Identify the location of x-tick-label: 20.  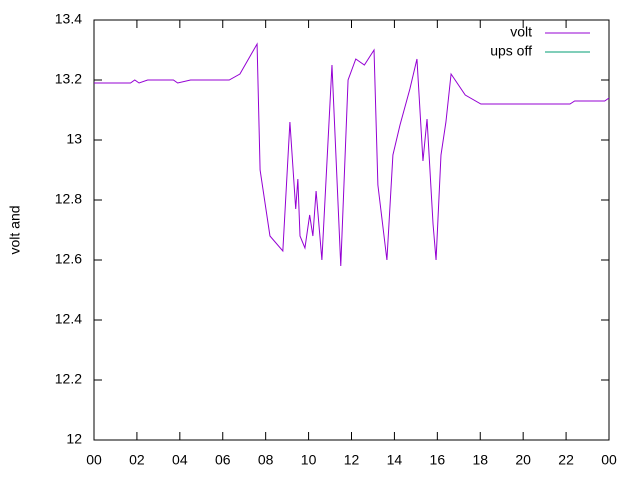
(523, 460).